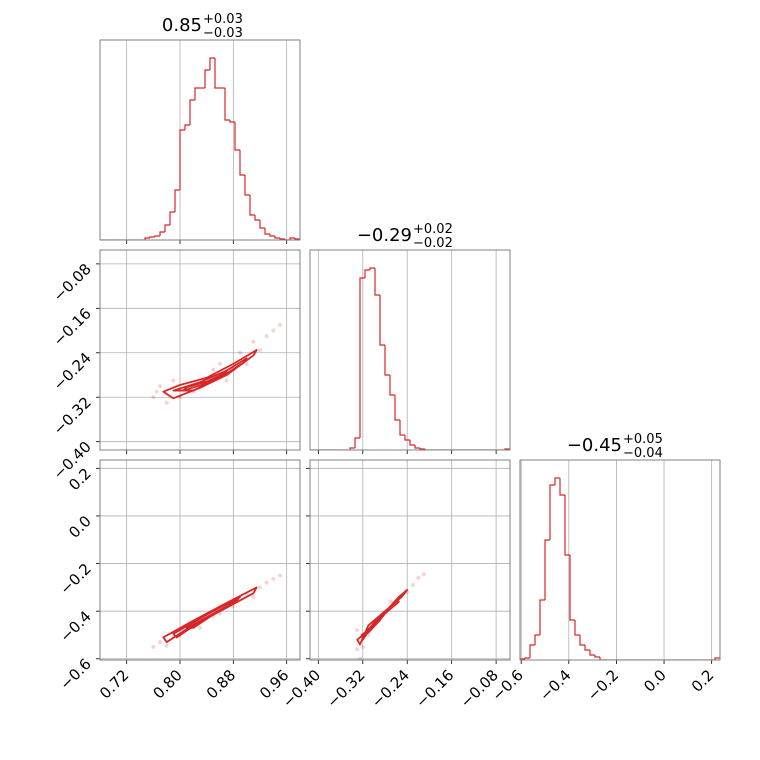 The image size is (760, 760). Describe the element at coordinates (594, 445) in the screenshot. I see `title-value: −0.45` at that location.